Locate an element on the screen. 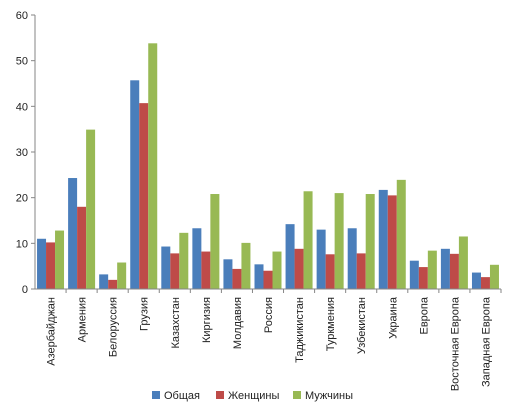 This screenshot has width=513, height=420. y-tick-label: 0 is located at coordinates (25, 290).